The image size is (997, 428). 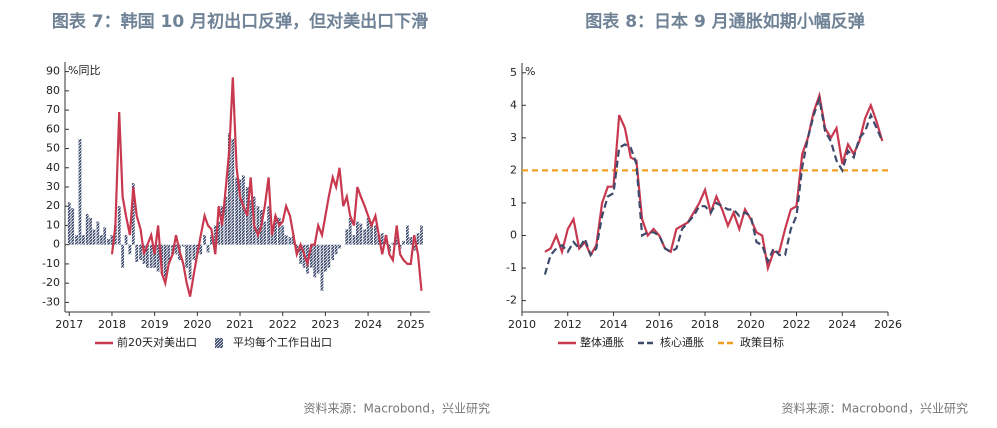 I want to click on y-tick-label: 70, so click(x=53, y=109).